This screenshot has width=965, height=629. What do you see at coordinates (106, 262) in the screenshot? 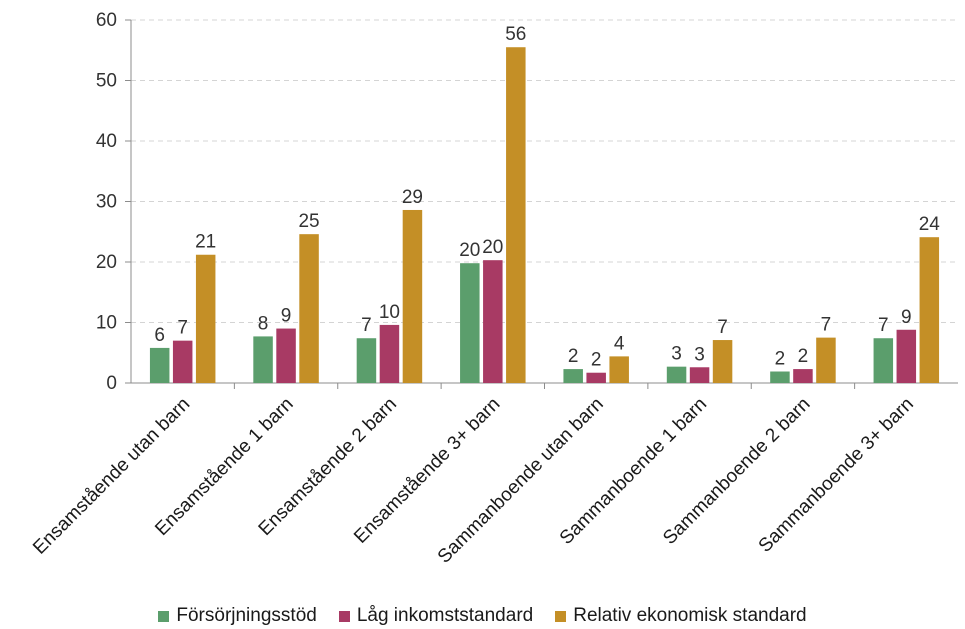
I see `y-tick-label: 20` at bounding box center [106, 262].